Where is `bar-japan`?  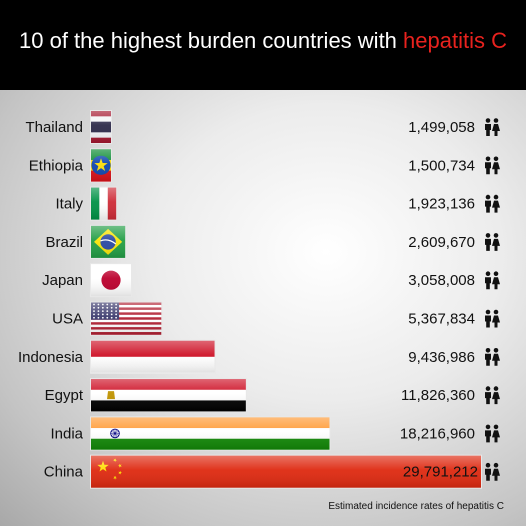
bar-japan is located at coordinates (111, 280).